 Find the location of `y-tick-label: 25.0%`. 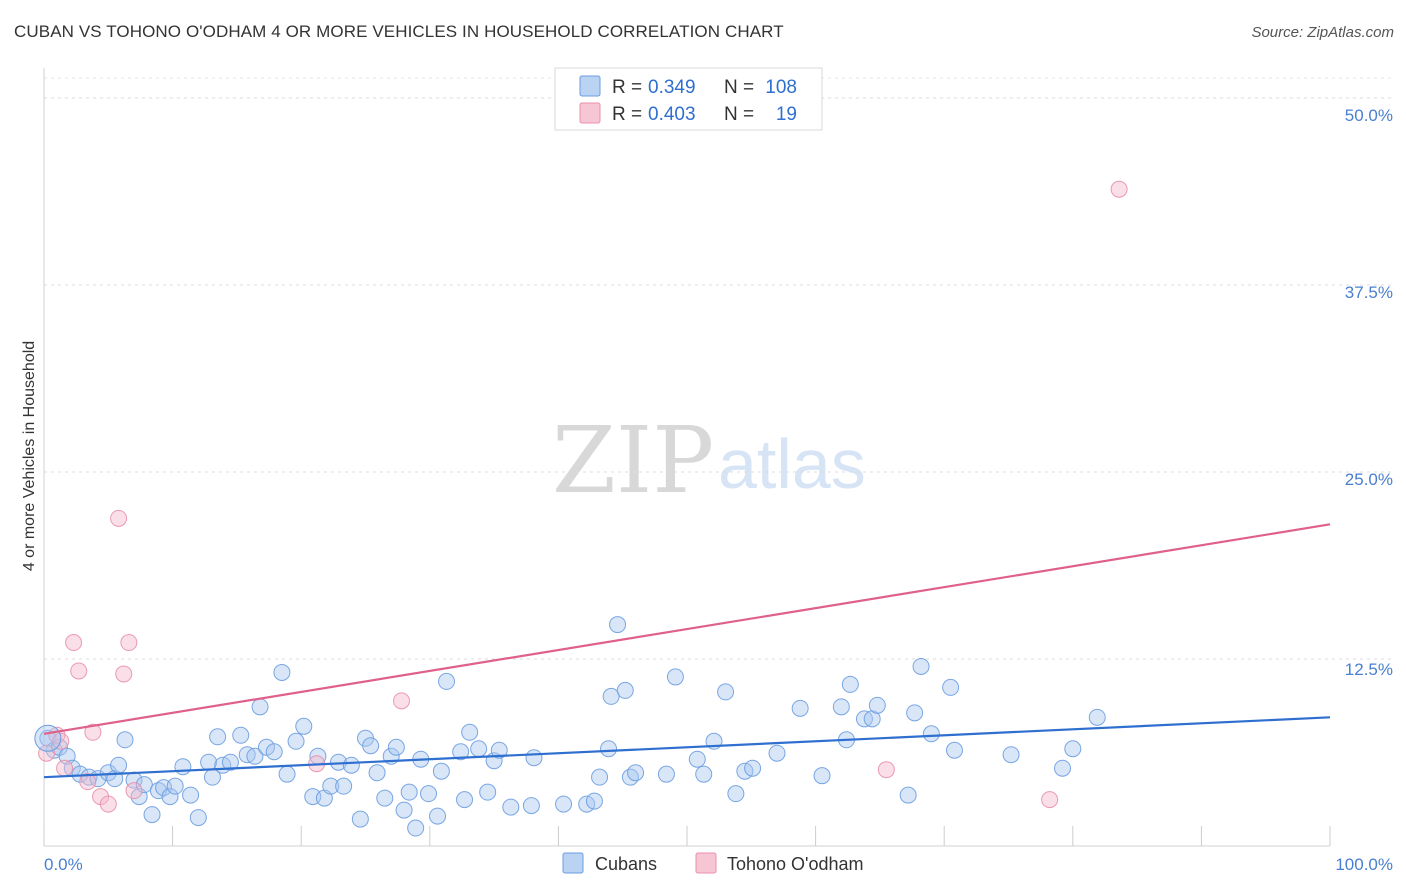

y-tick-label: 25.0% is located at coordinates (1369, 479).